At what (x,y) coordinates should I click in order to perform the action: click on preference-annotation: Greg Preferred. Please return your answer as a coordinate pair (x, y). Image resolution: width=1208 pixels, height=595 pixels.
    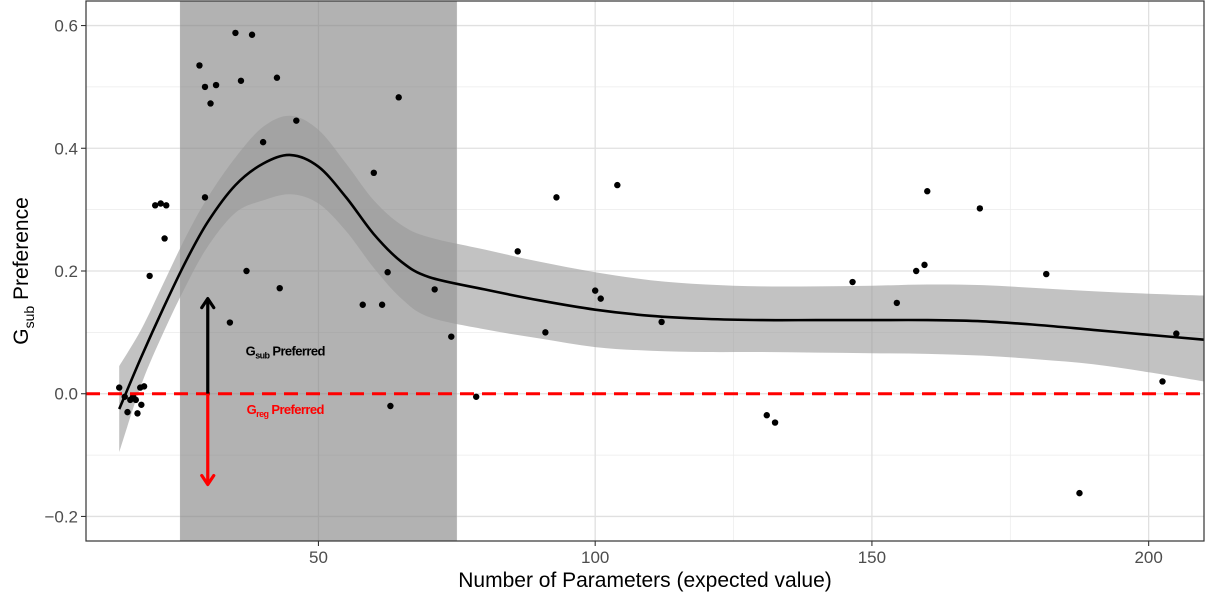
    Looking at the image, I should click on (286, 410).